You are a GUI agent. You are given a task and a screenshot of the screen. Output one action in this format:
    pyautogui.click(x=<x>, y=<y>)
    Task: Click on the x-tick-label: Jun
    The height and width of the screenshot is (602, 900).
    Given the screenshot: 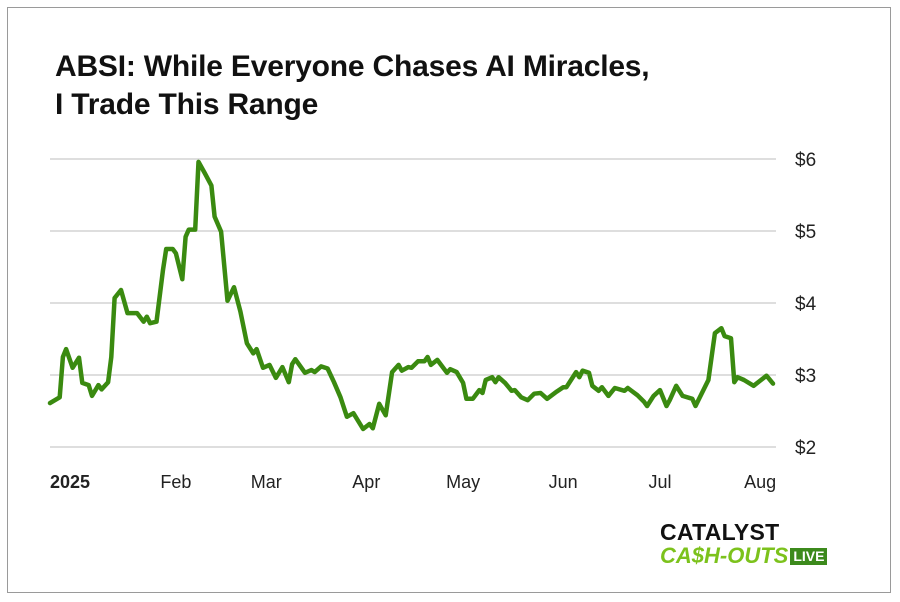 What is the action you would take?
    pyautogui.click(x=563, y=482)
    